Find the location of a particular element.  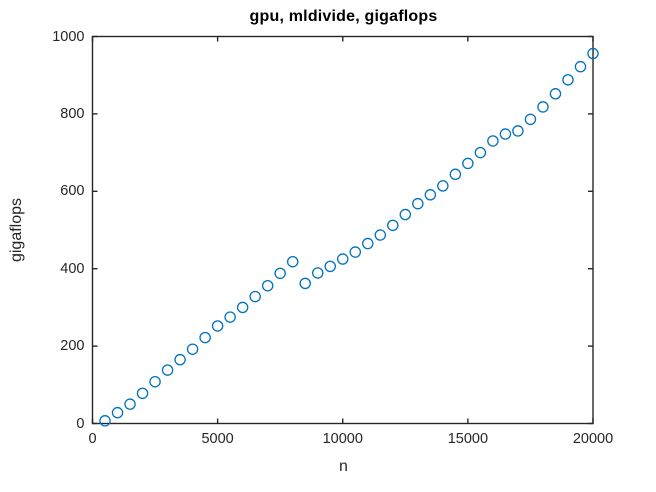

y-tick-label: 400 is located at coordinates (72, 268).